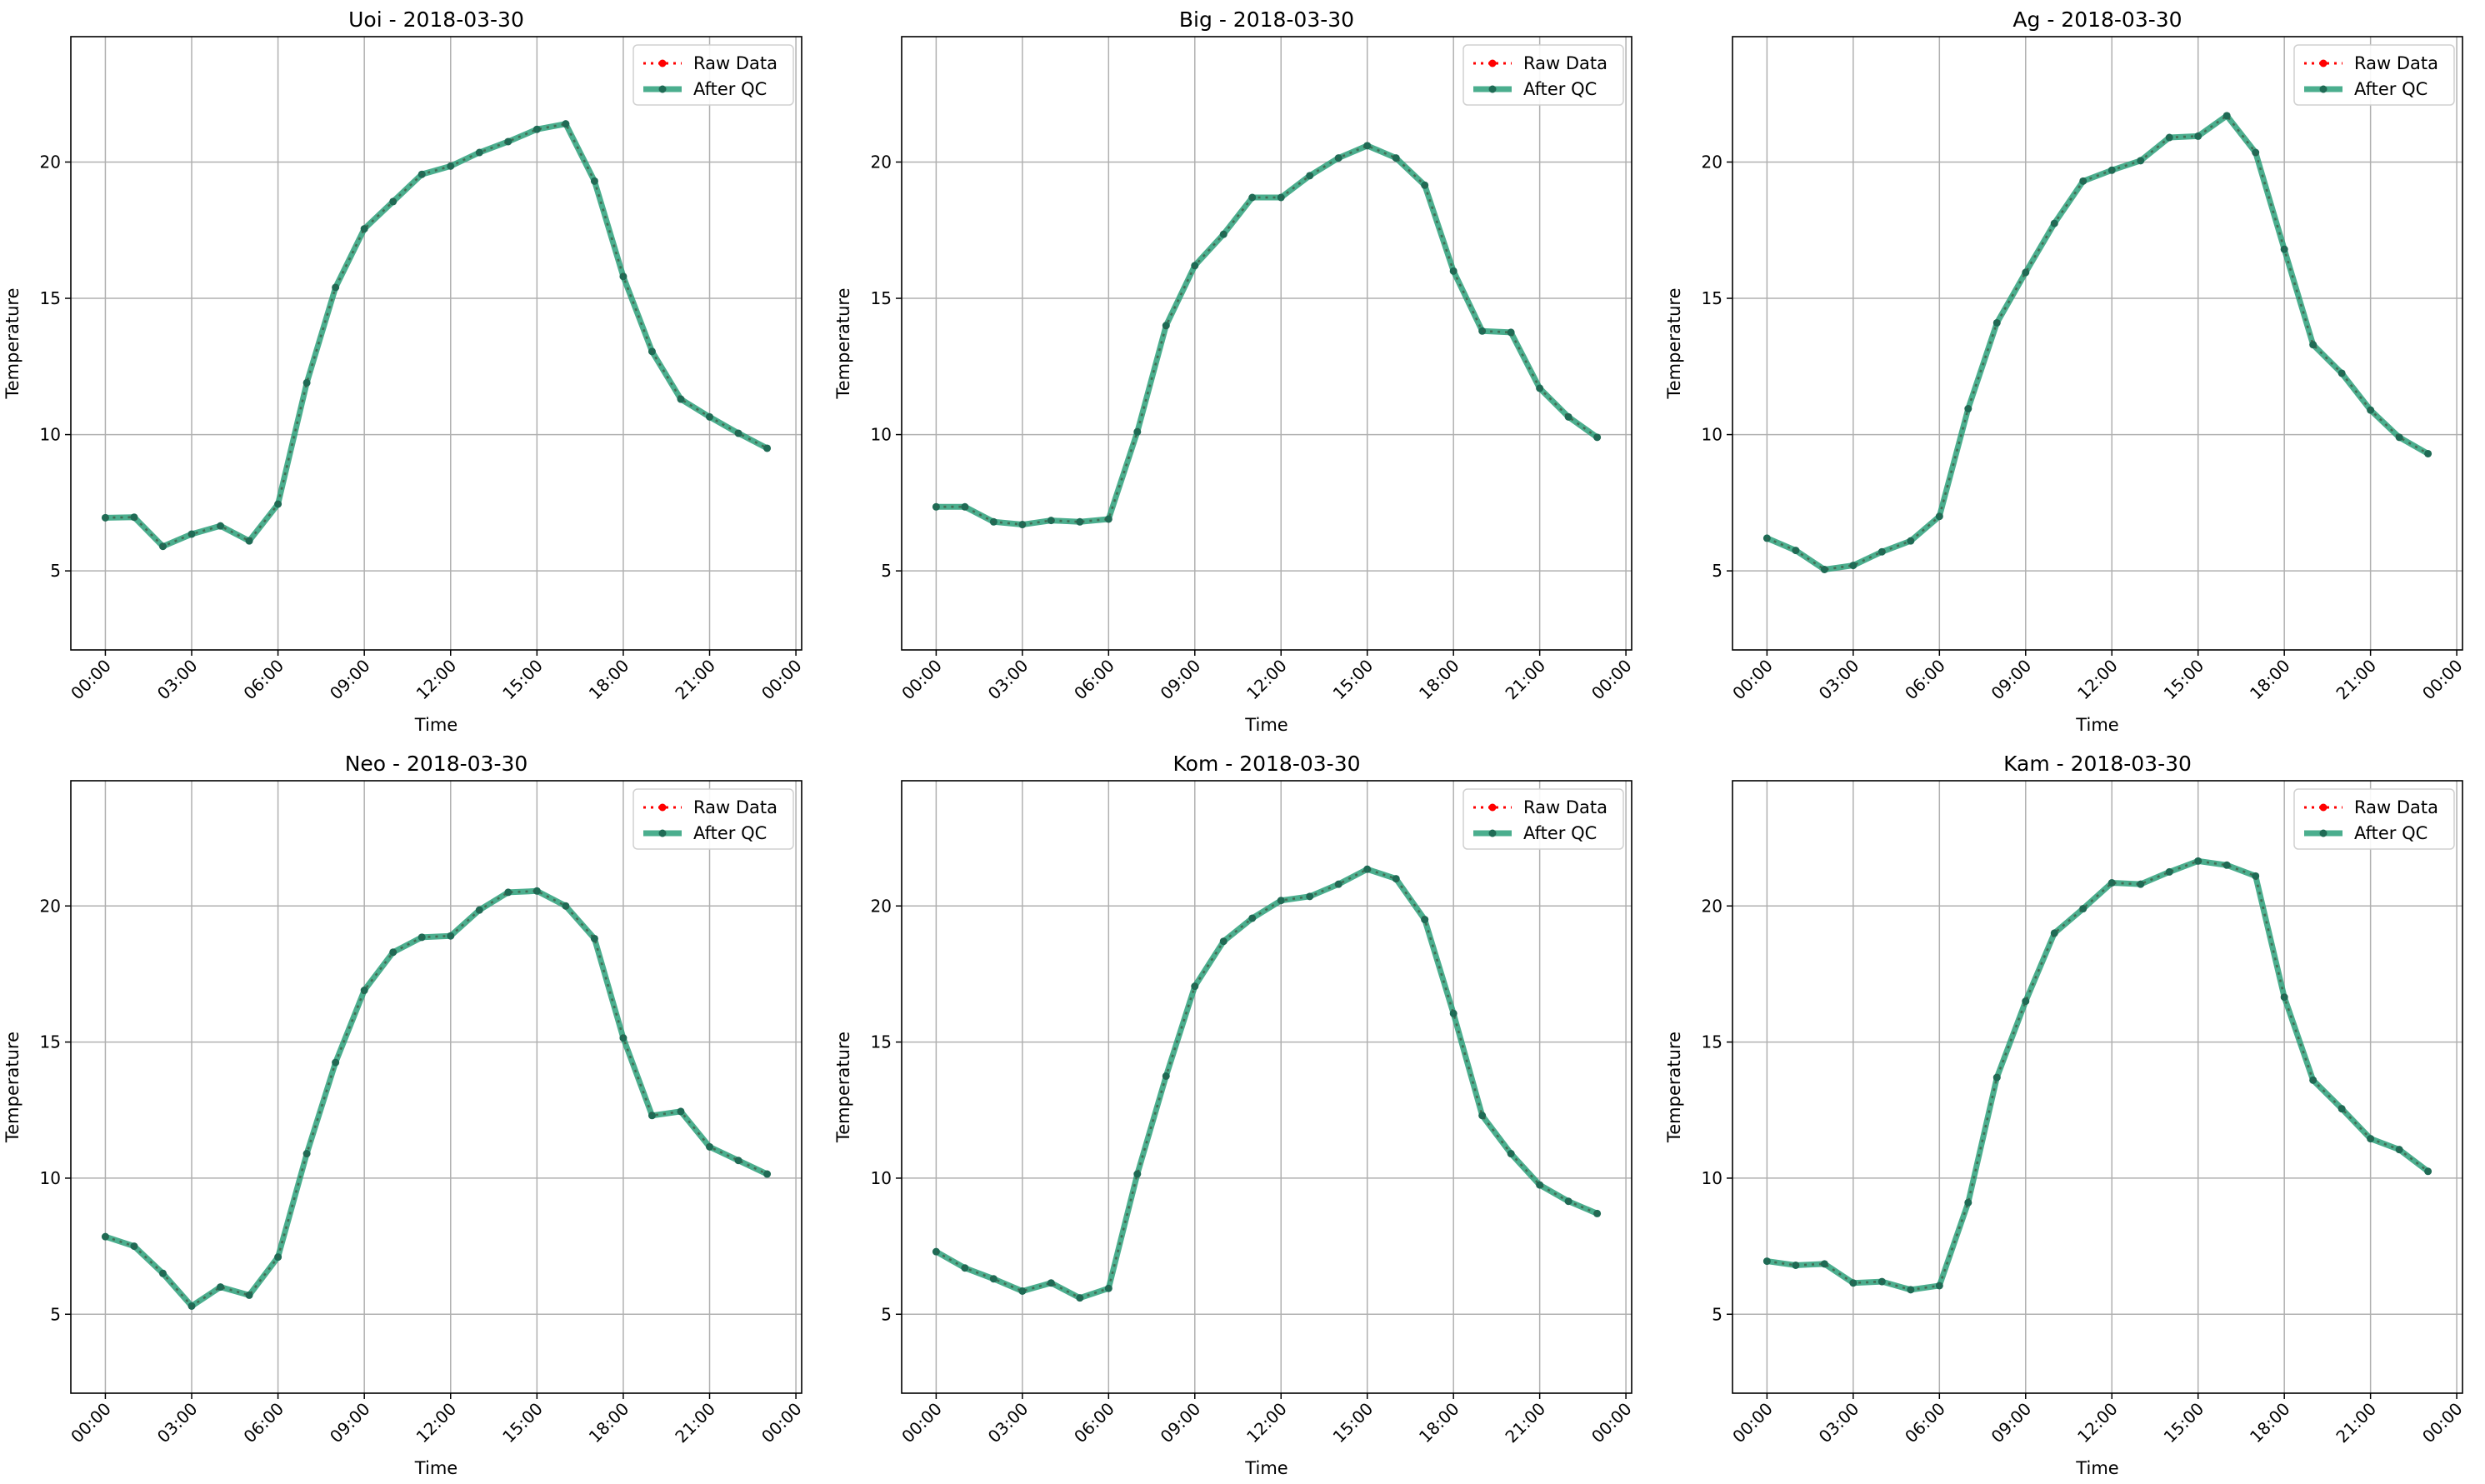  I want to click on raw-data-line, so click(1267, 335).